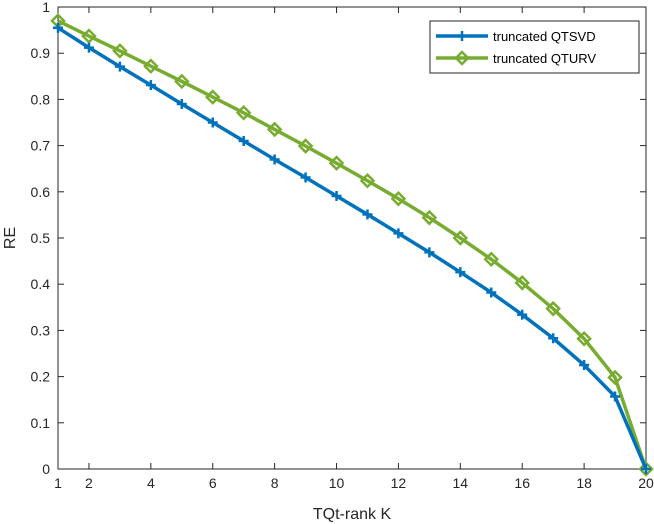 The image size is (654, 524). I want to click on y-tick-label: 0.5, so click(41, 238).